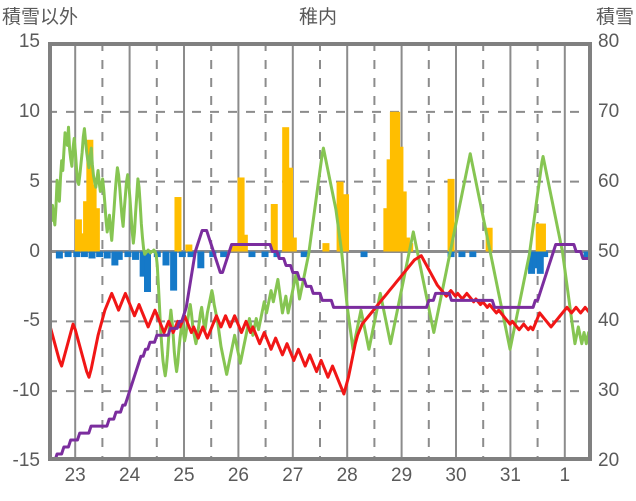 The width and height of the screenshot is (636, 501). What do you see at coordinates (347, 475) in the screenshot?
I see `x-axis-tick: 28` at bounding box center [347, 475].